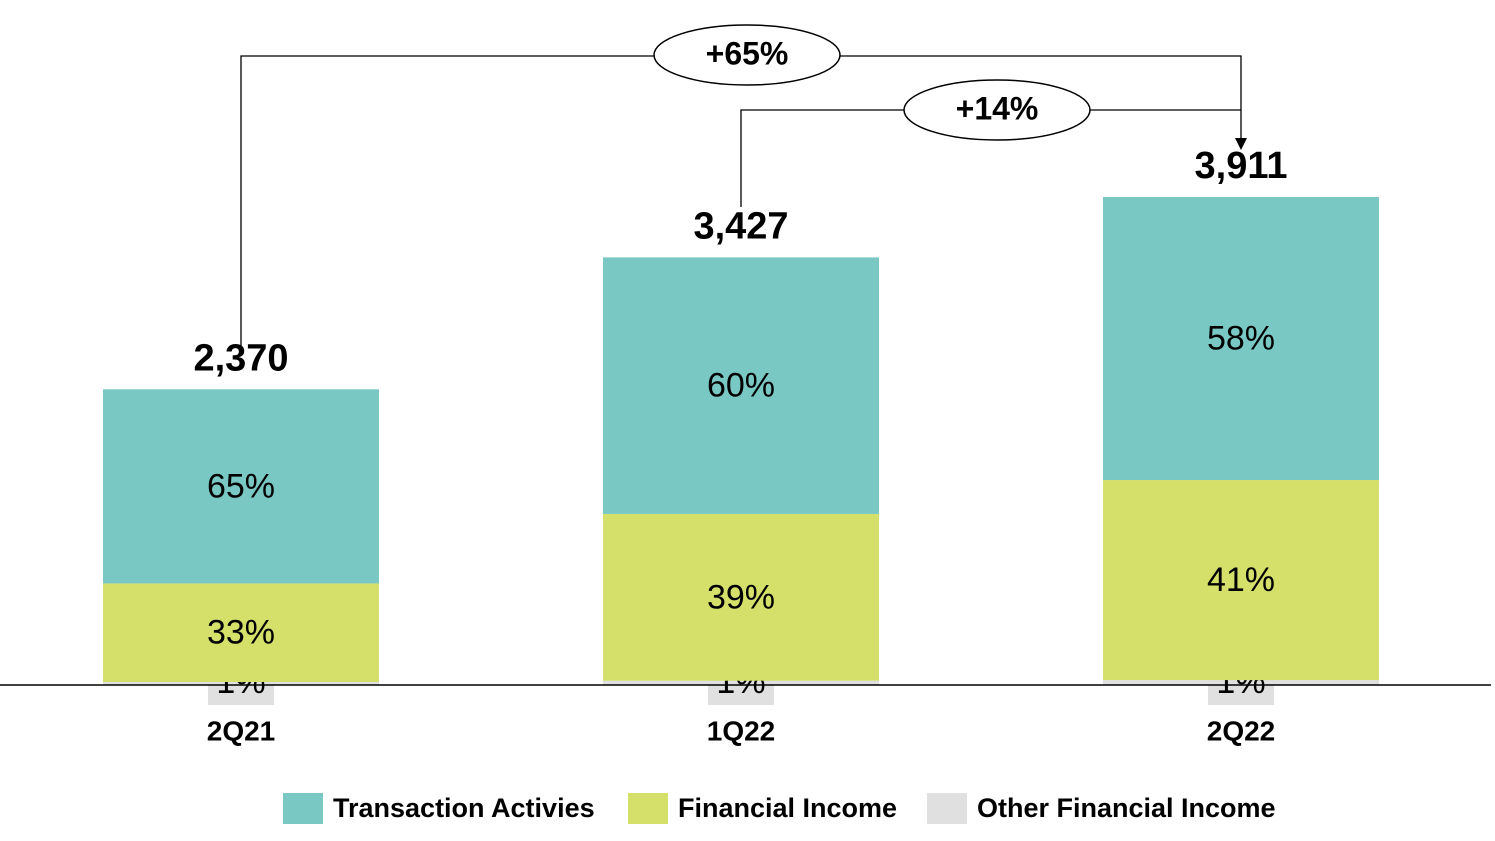 This screenshot has height=841, width=1495. What do you see at coordinates (241, 730) in the screenshot?
I see `x-tick-label: 2Q21` at bounding box center [241, 730].